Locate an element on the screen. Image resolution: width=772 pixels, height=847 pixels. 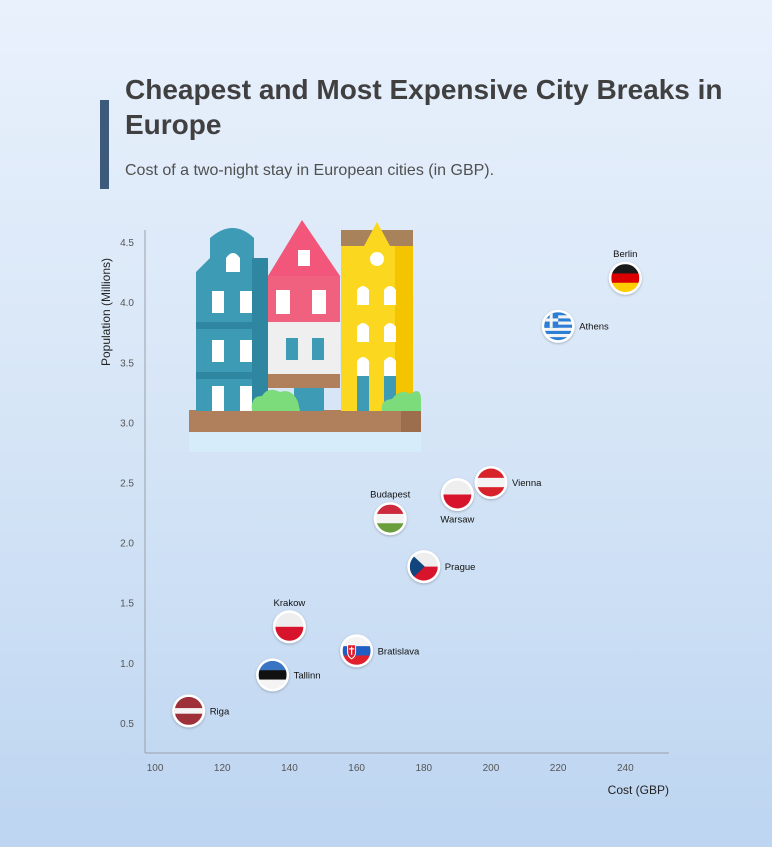
x-tick-label: 240 is located at coordinates (625, 768).